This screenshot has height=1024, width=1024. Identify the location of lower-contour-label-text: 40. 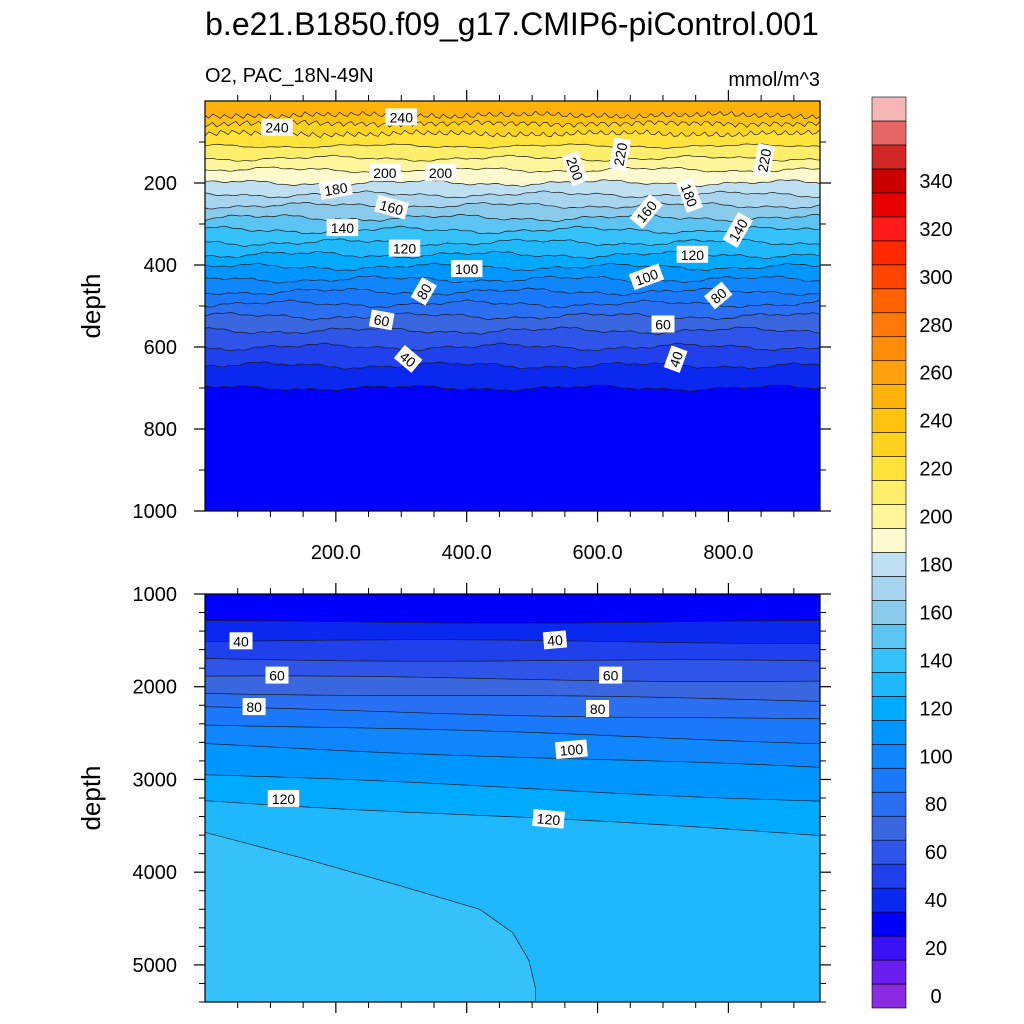
(555, 640).